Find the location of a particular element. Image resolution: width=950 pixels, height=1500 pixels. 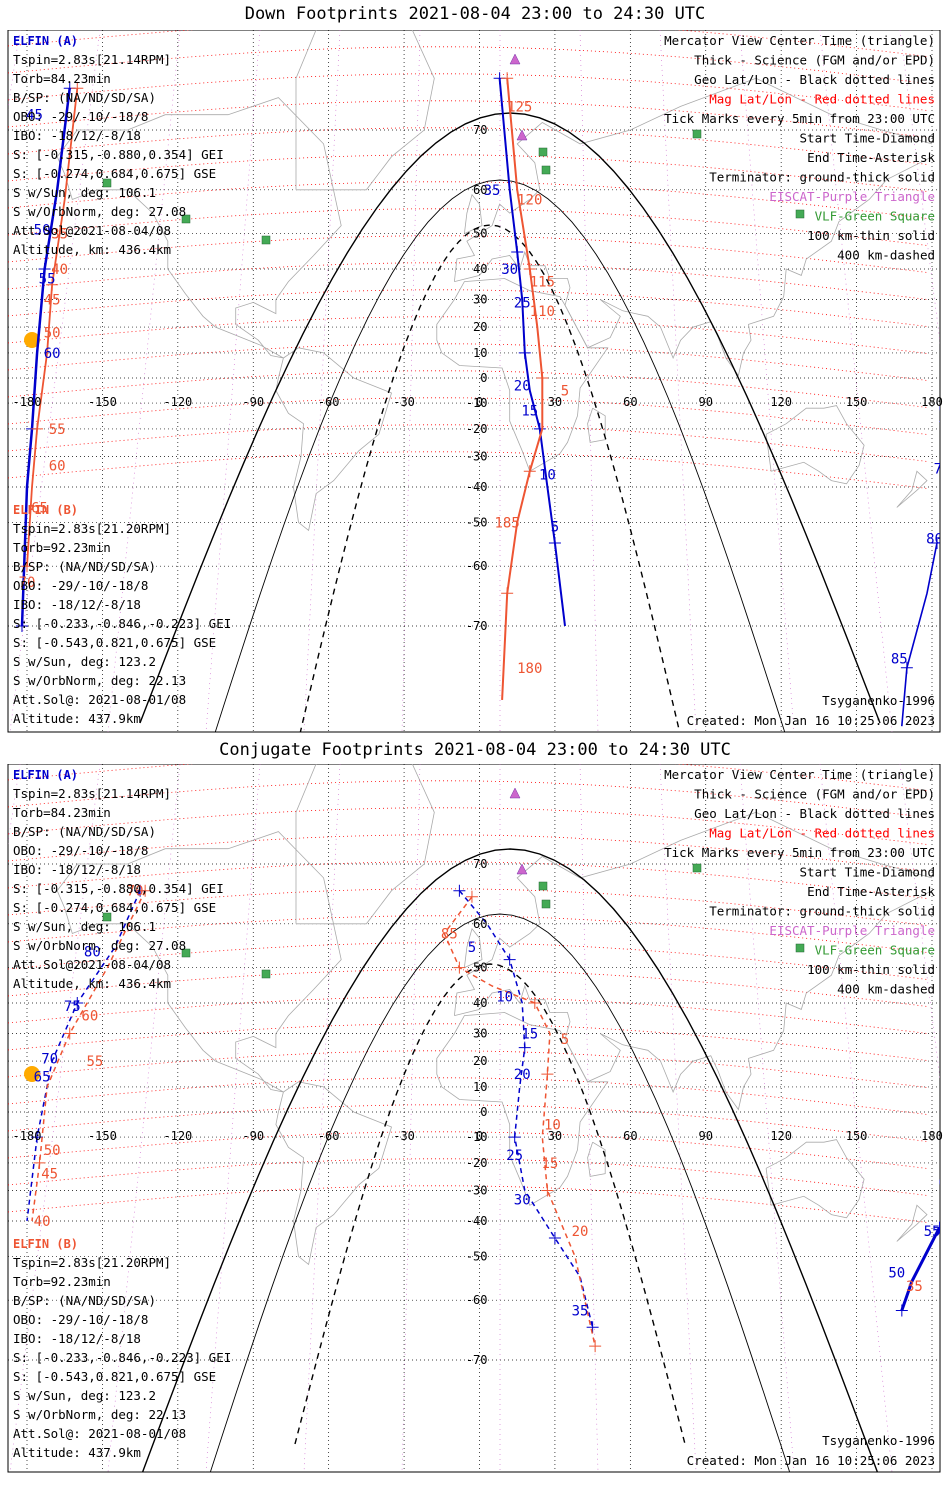

elfin-a-track-west is located at coordinates (45, 357).